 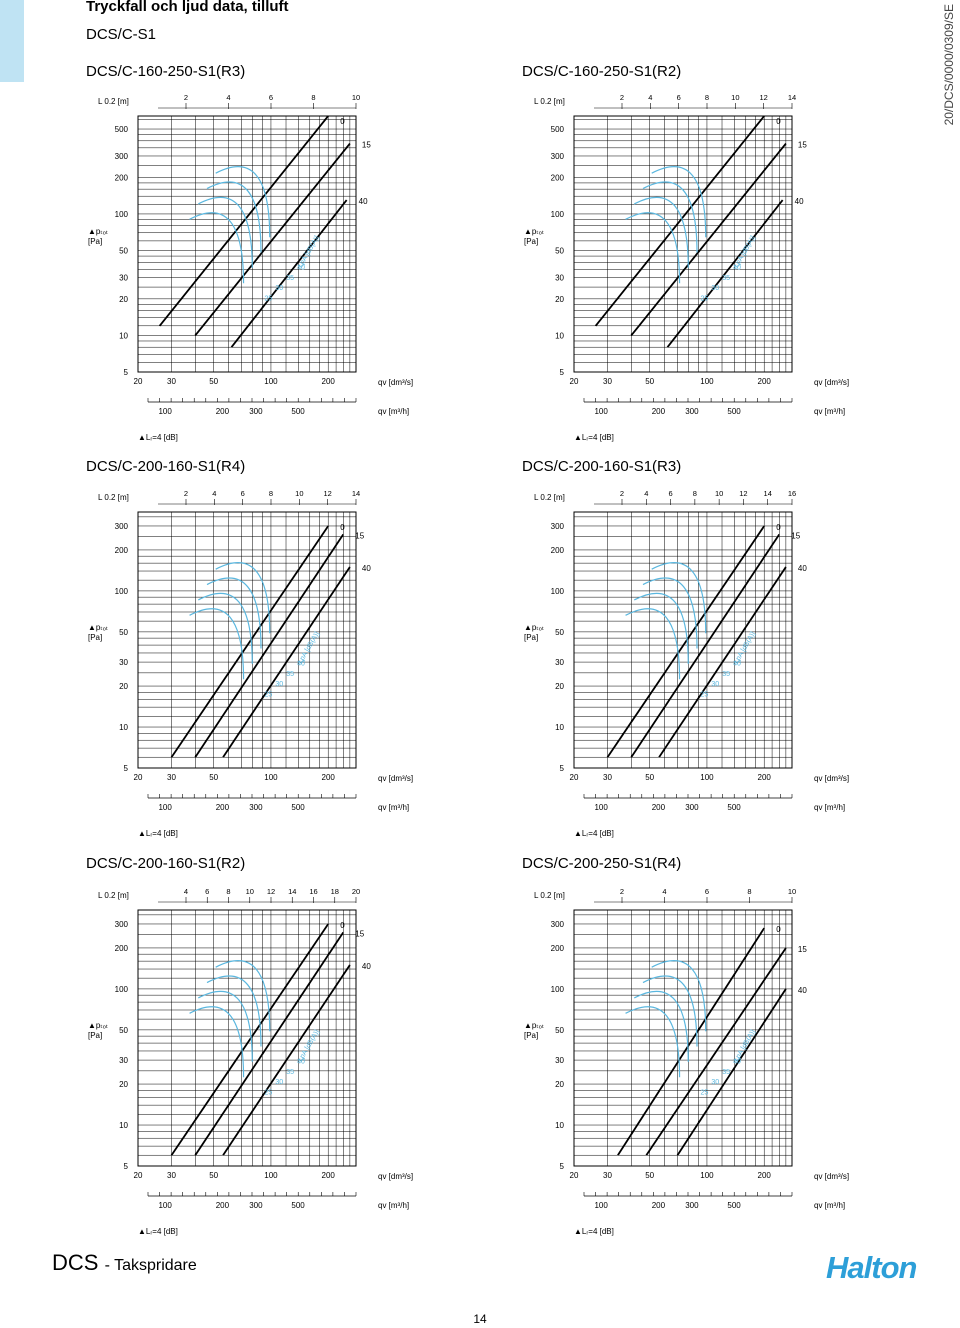 What do you see at coordinates (602, 466) in the screenshot?
I see `chart-title: DCS/C-200-160-S1(R3)` at bounding box center [602, 466].